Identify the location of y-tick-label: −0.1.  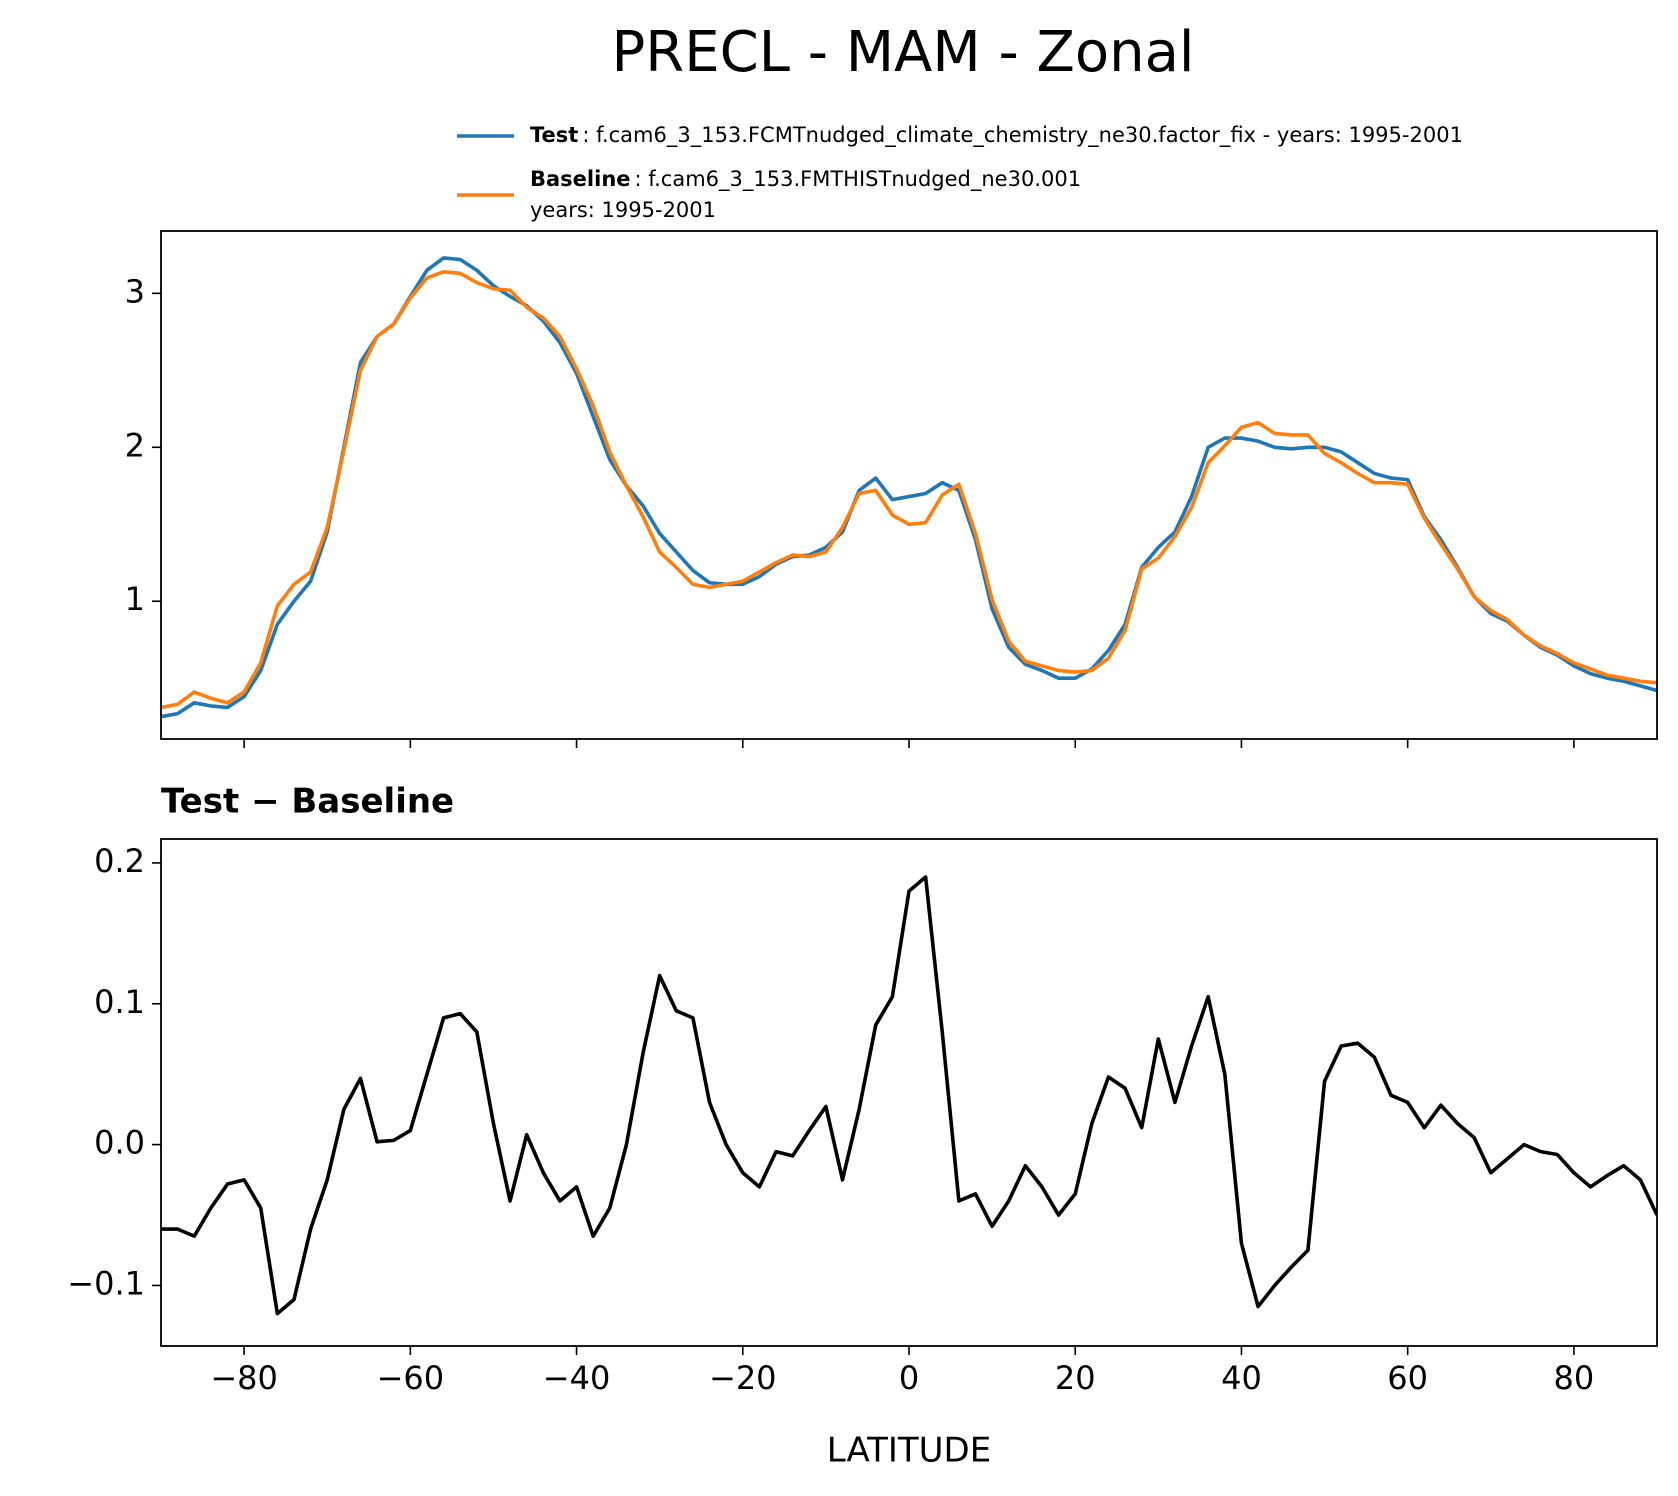
(106, 1283).